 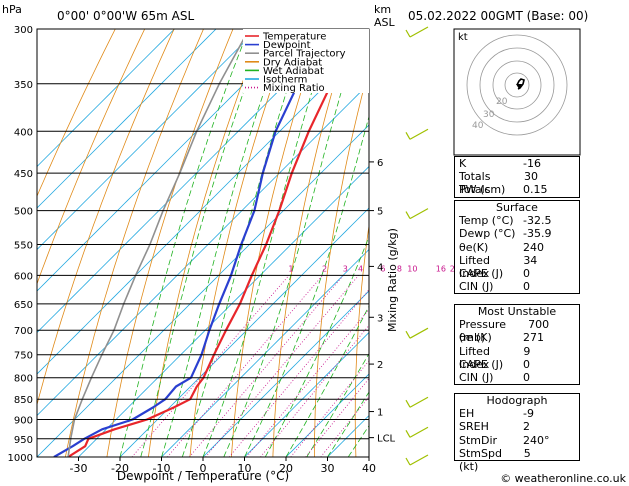 What do you see at coordinates (476, 287) in the screenshot?
I see `row-label: CIN (J)` at bounding box center [476, 287].